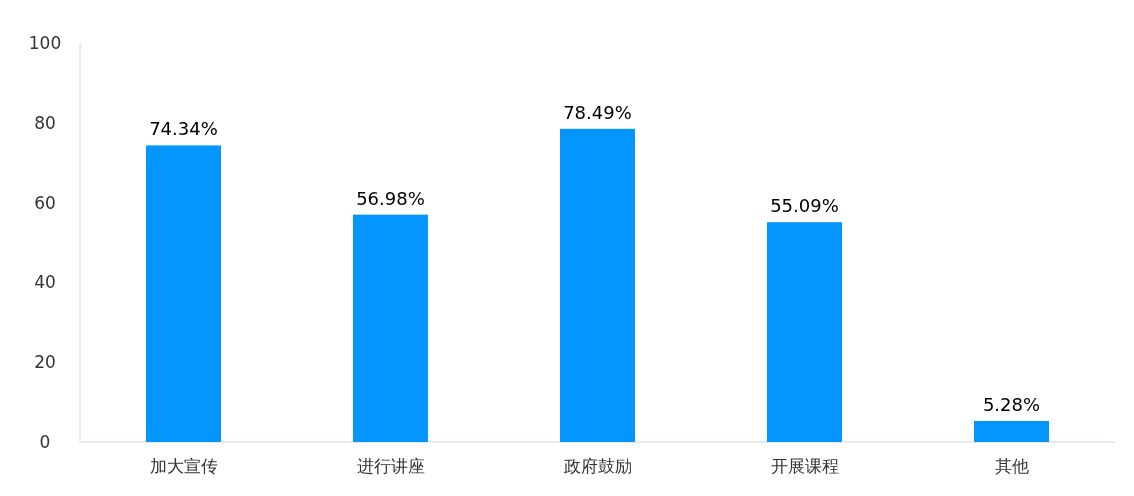 This screenshot has height=496, width=1134. Describe the element at coordinates (804, 466) in the screenshot. I see `x-tick-label: 开展课程` at that location.